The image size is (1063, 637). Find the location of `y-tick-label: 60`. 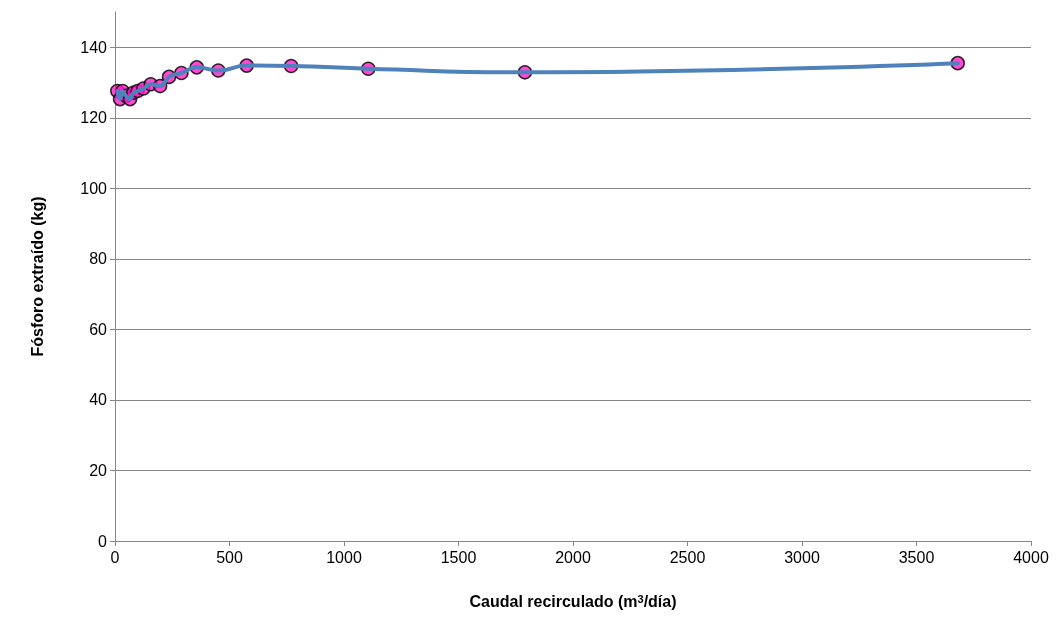

y-tick-label: 60 is located at coordinates (98, 329).